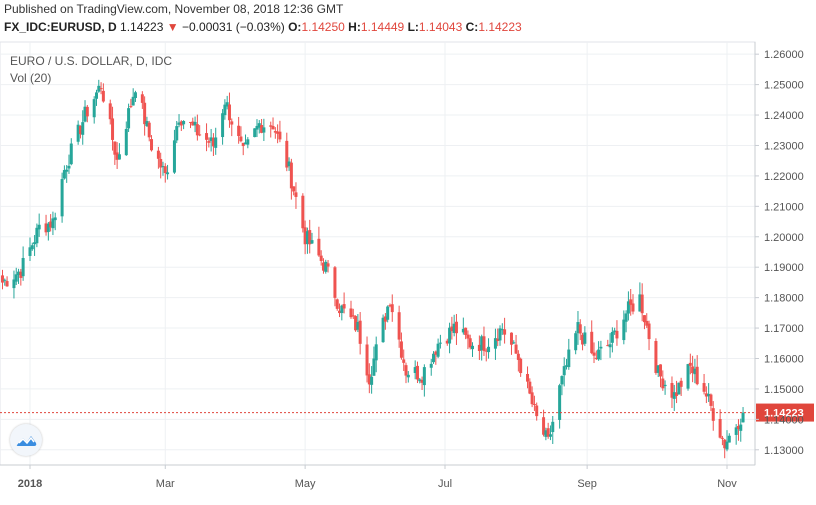  What do you see at coordinates (784, 207) in the screenshot?
I see `price-tick-label: 1.21000` at bounding box center [784, 207].